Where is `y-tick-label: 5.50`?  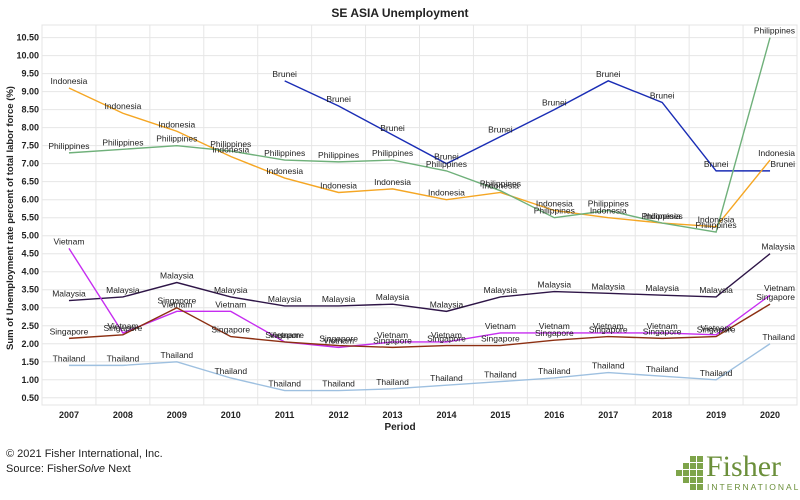 y-tick-label: 5.50 is located at coordinates (30, 218).